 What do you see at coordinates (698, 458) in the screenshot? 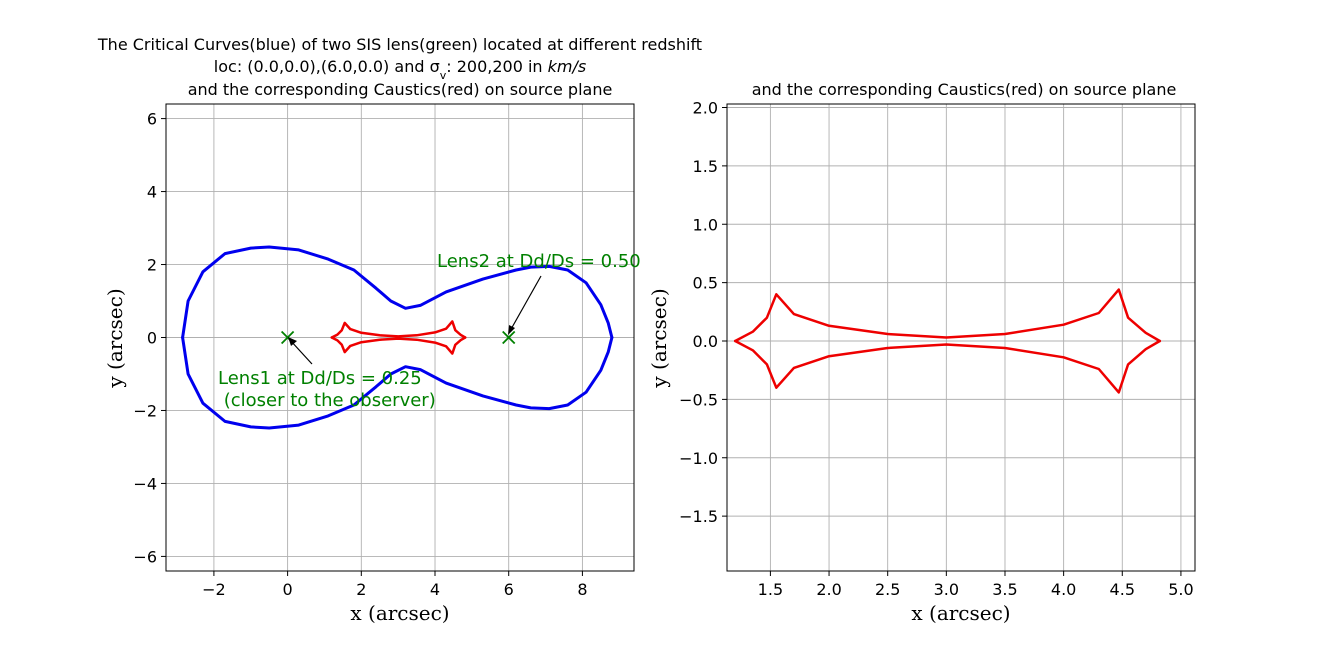
I see `right-ytick-label: −1.0` at bounding box center [698, 458].